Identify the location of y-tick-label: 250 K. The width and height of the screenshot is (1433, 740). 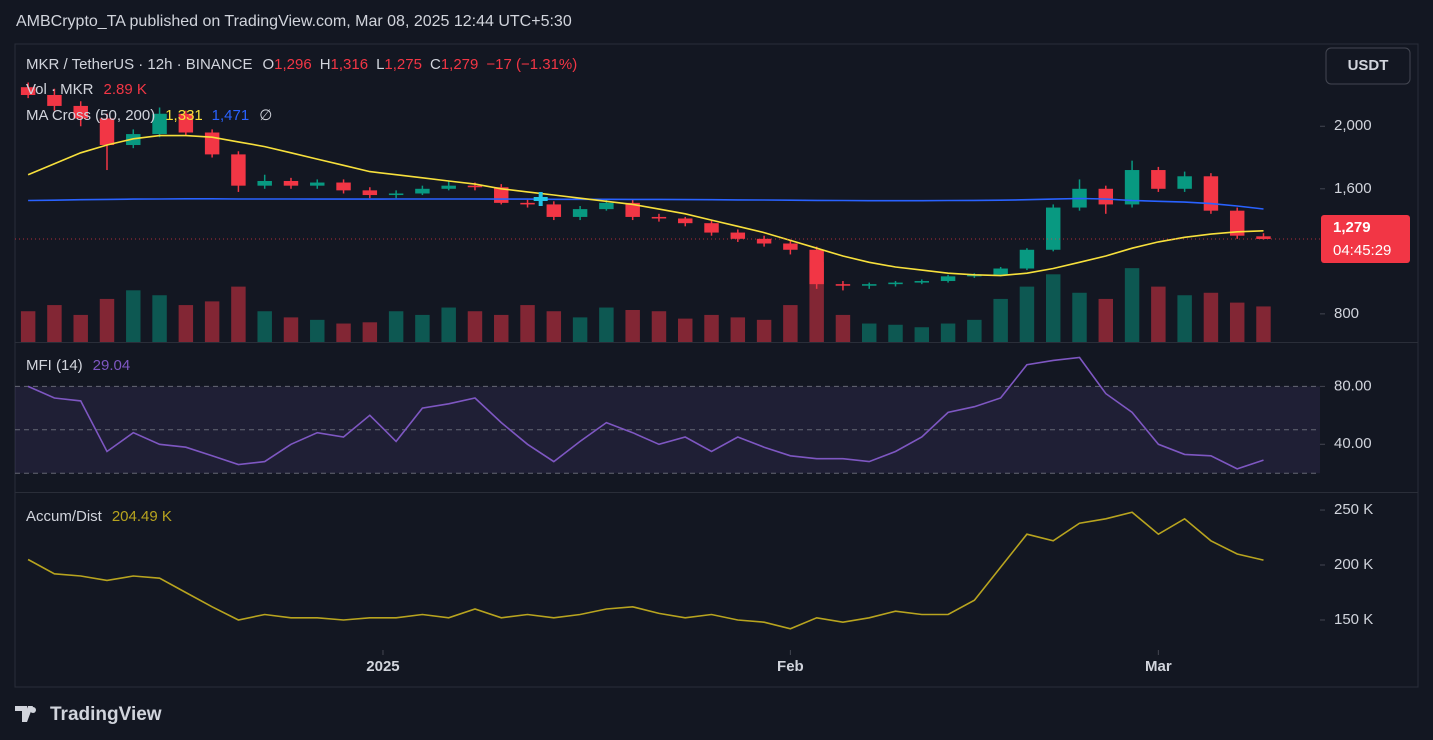
(1353, 509).